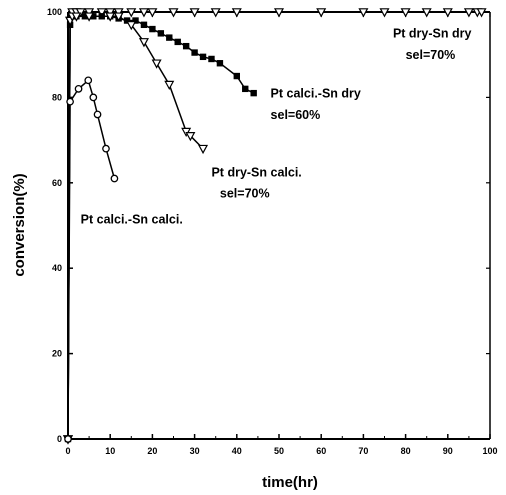 This screenshot has width=506, height=495. I want to click on x-tick-label: 50, so click(279, 451).